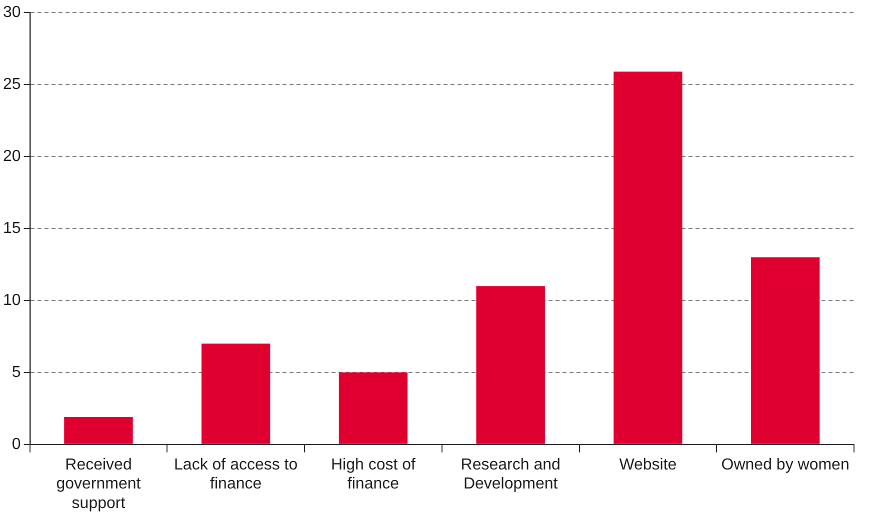 The width and height of the screenshot is (874, 520). What do you see at coordinates (373, 474) in the screenshot?
I see `x-tick-label: High cost of finance` at bounding box center [373, 474].